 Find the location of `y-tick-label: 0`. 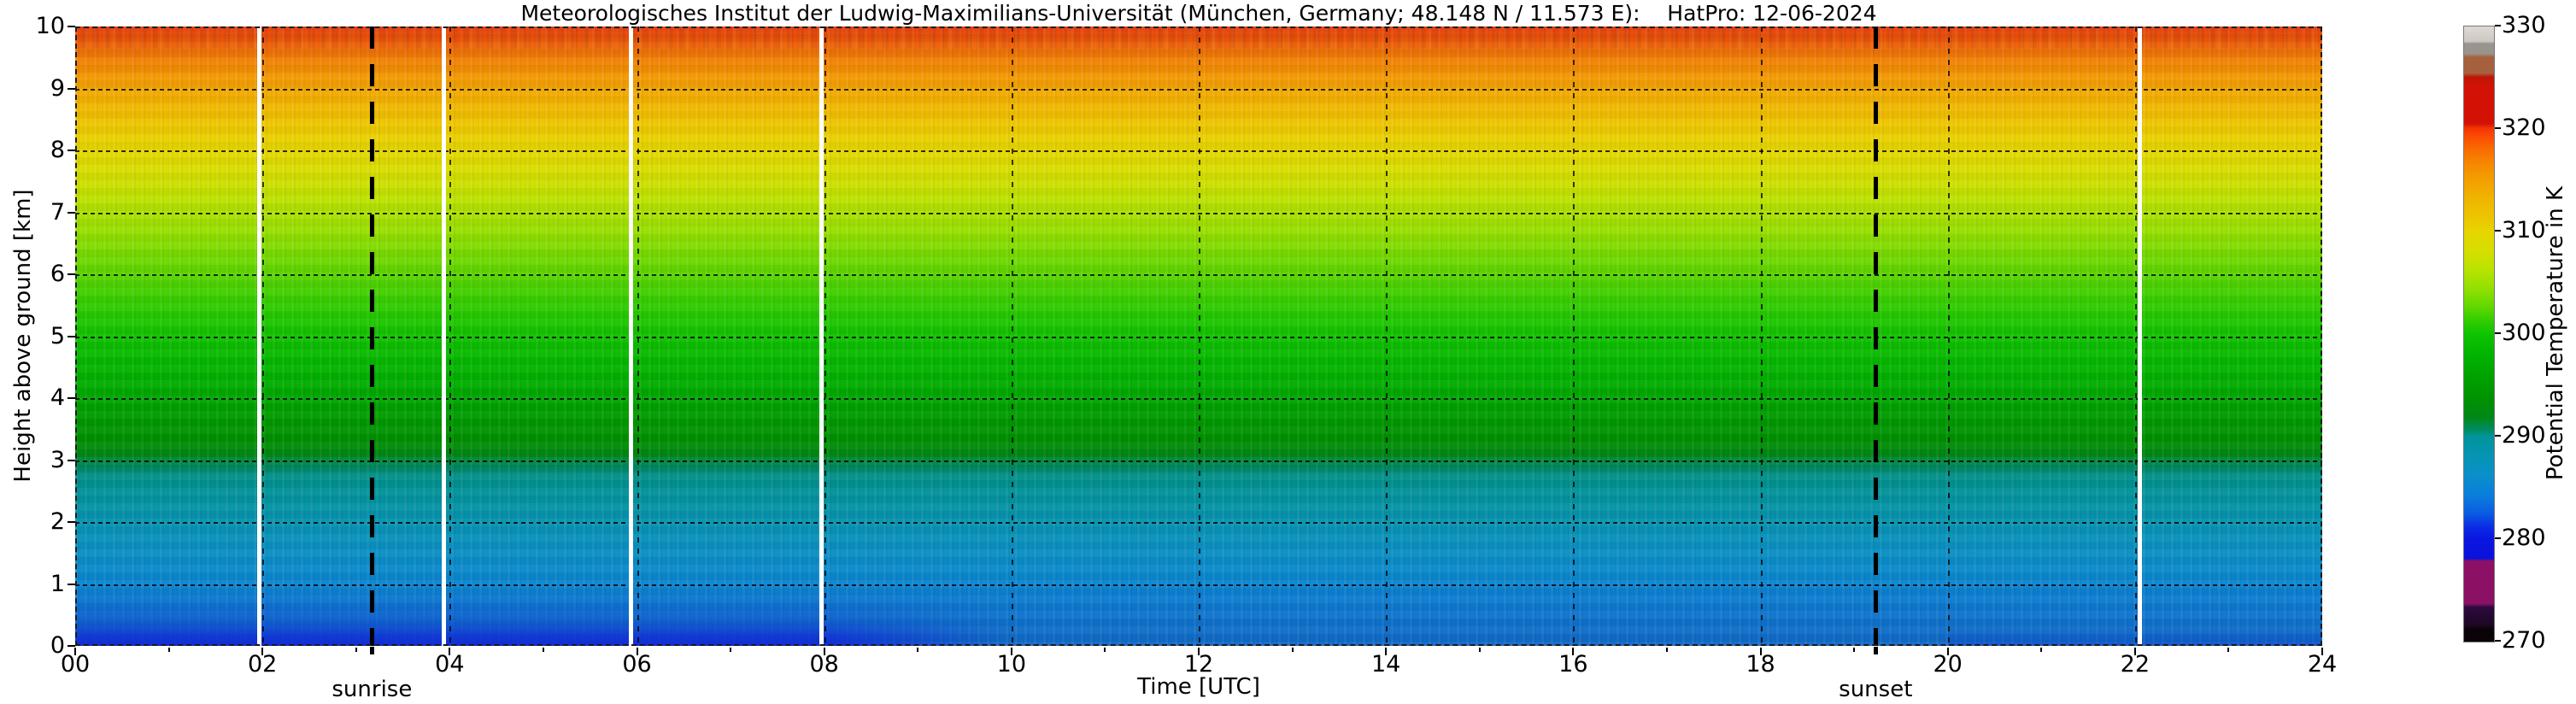

y-tick-label: 0 is located at coordinates (57, 645).